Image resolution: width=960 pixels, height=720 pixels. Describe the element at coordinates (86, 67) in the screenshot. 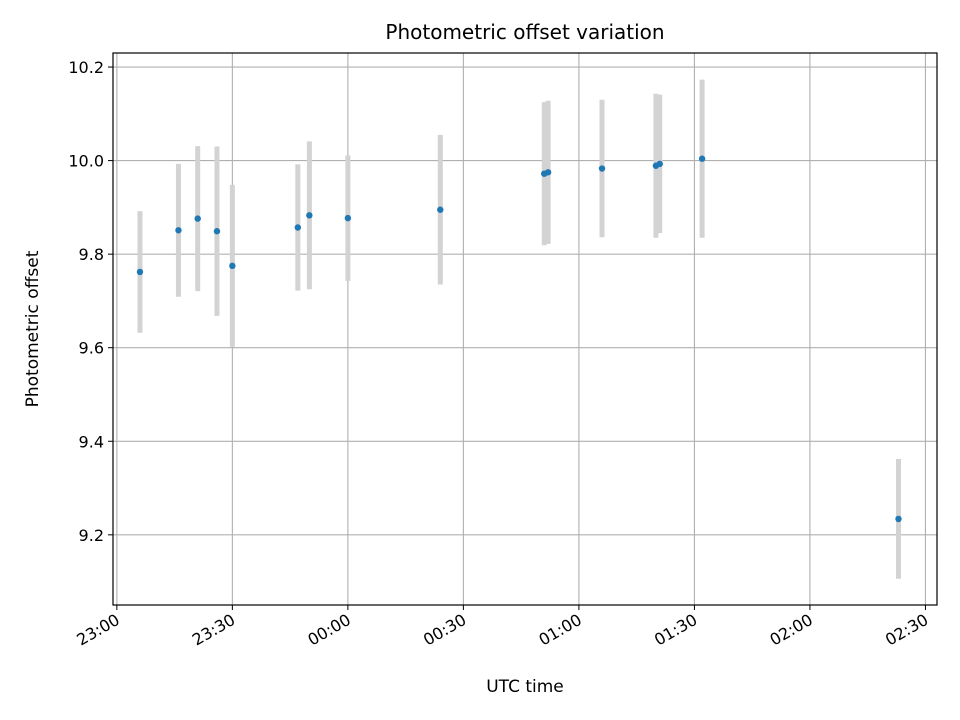

I see `y-tick-label: 10.2` at that location.